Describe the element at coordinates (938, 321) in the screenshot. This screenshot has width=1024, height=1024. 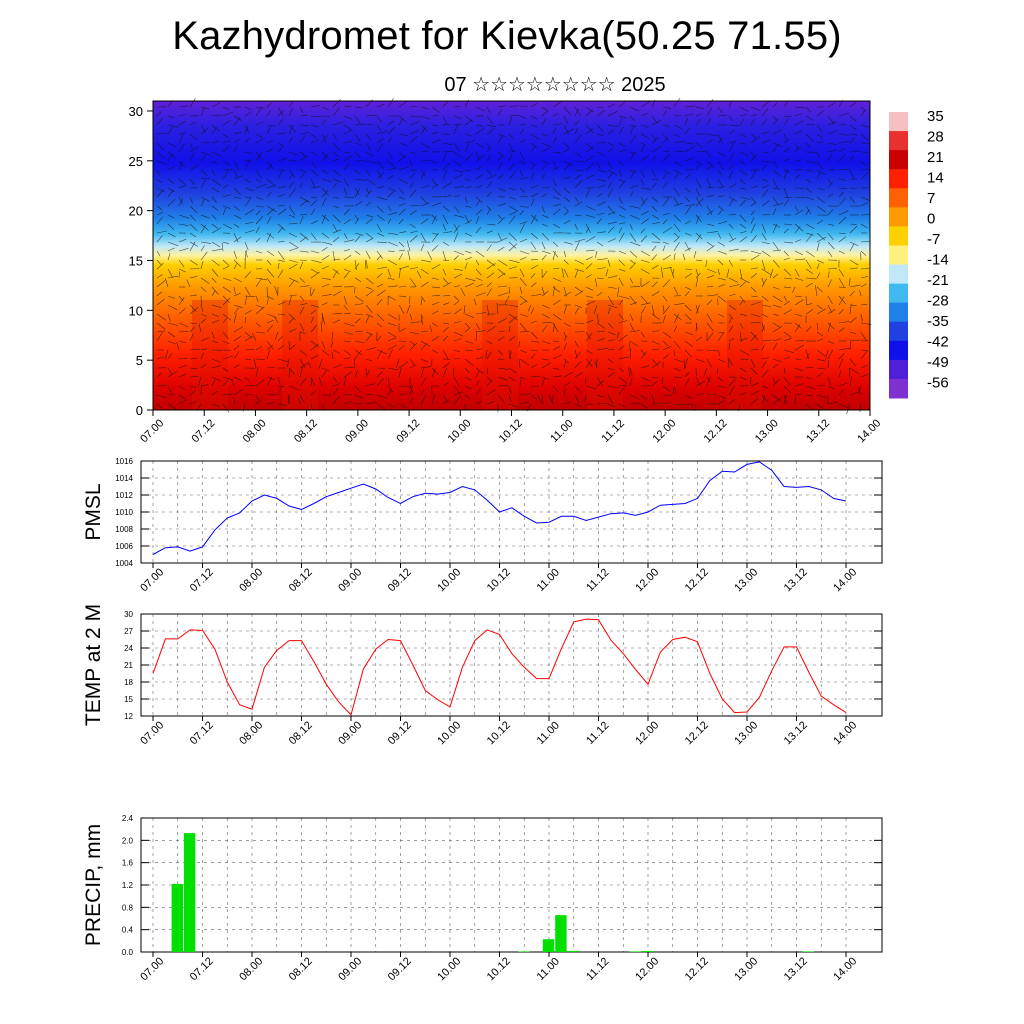
I see `colorbar-label: -35` at that location.